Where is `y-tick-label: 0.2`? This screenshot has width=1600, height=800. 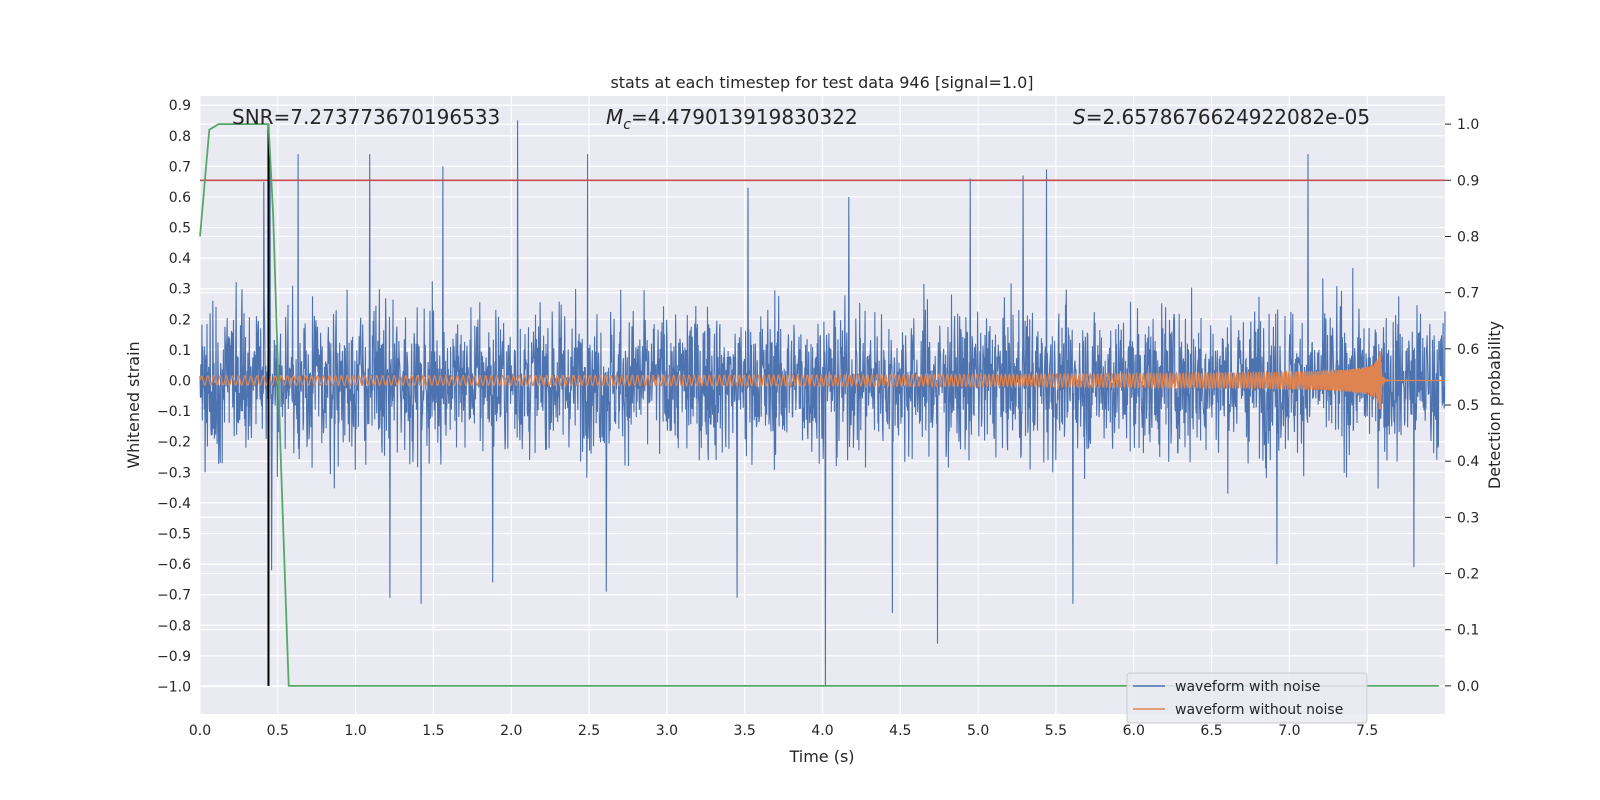 y-tick-label: 0.2 is located at coordinates (180, 320).